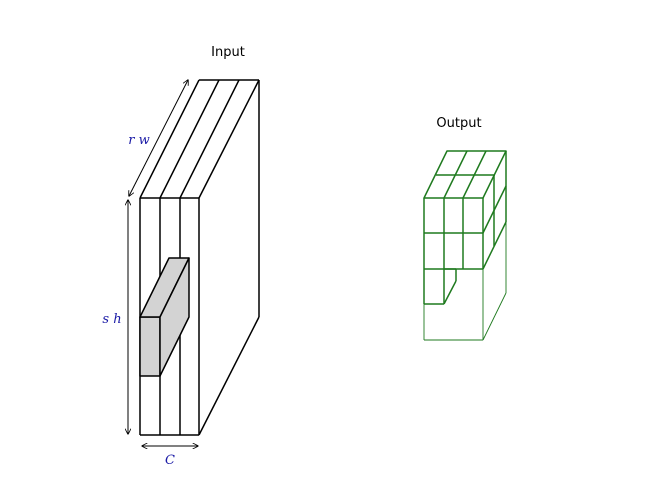 The height and width of the screenshot is (495, 664). What do you see at coordinates (465, 281) in the screenshot?
I see `output-volume-outline` at bounding box center [465, 281].